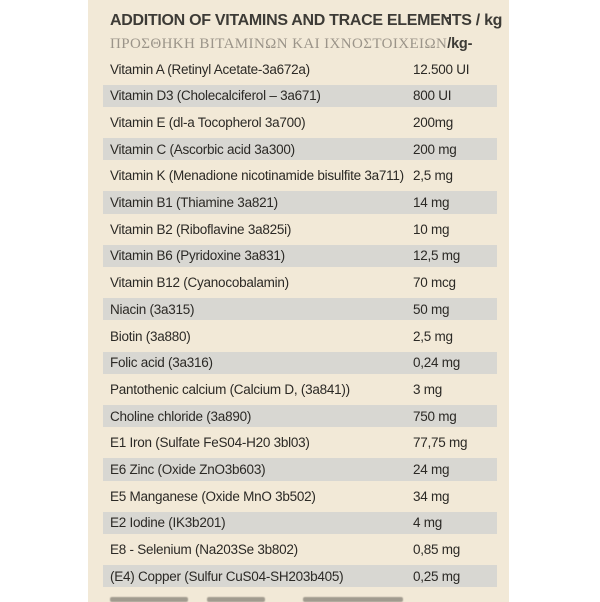  I want to click on table-row: E8 - Selenium (Na203Se 3b802) 0,85 mg, so click(300, 549).